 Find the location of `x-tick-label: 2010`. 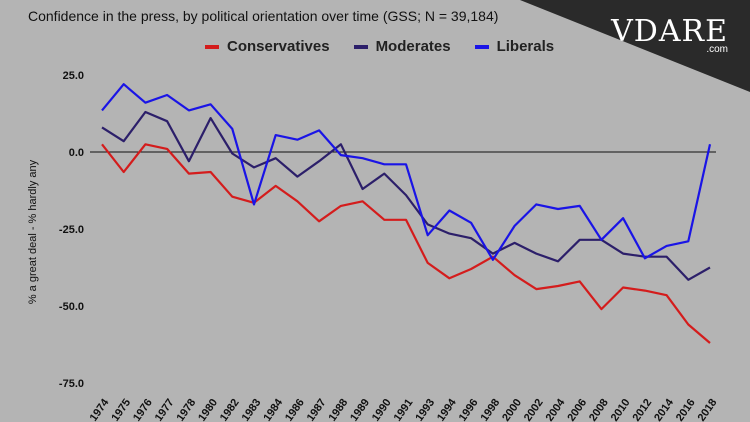

x-tick-label: 2010 is located at coordinates (621, 409).